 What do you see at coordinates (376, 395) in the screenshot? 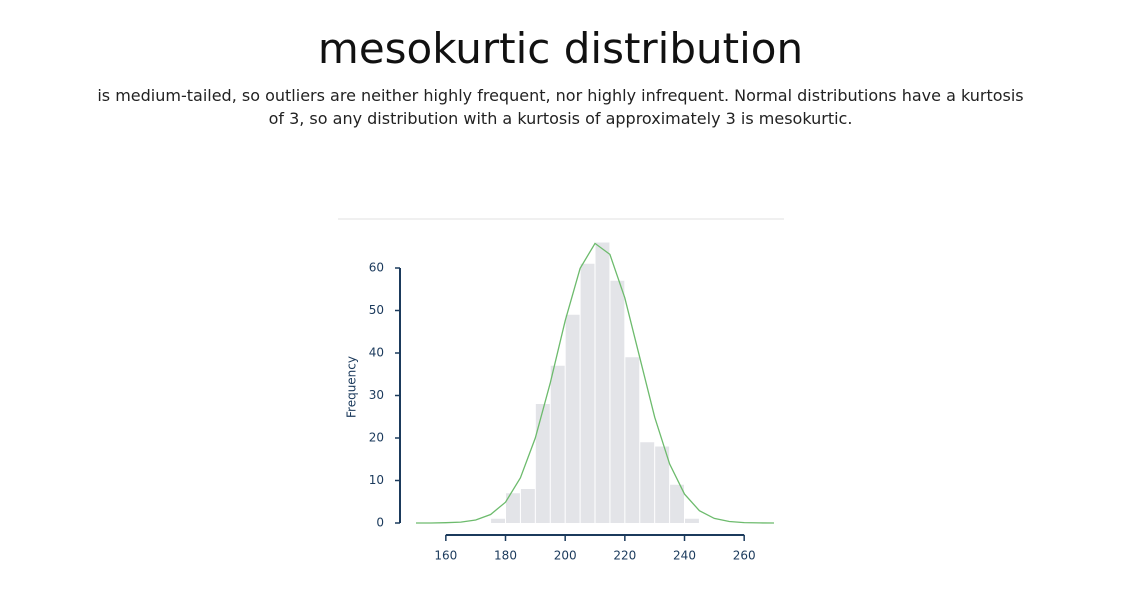
I see `y-tick-label: 30` at bounding box center [376, 395].